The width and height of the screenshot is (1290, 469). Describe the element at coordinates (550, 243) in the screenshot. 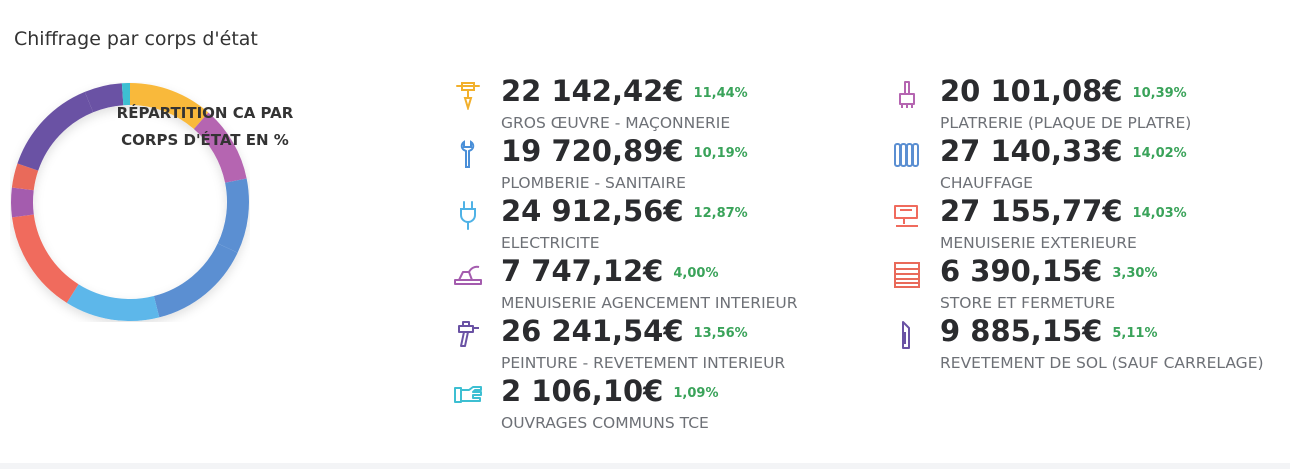

I see `item-label: ELECTRICITE` at that location.